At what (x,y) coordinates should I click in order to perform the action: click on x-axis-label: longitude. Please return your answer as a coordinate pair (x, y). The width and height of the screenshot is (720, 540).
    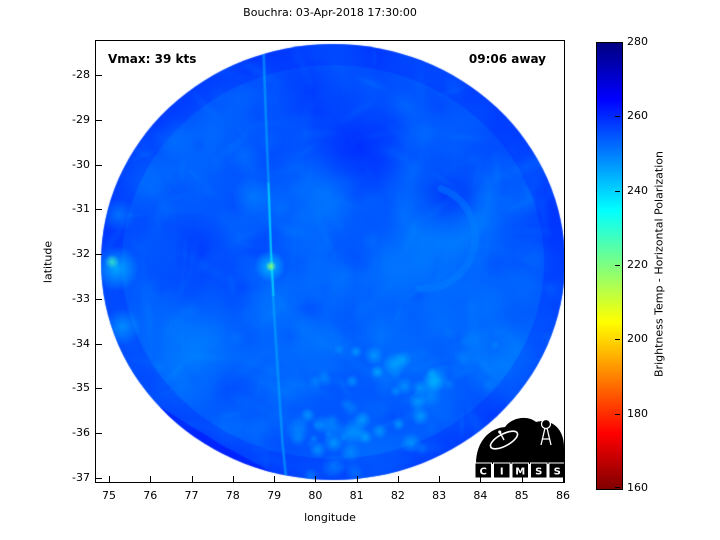
    Looking at the image, I should click on (330, 517).